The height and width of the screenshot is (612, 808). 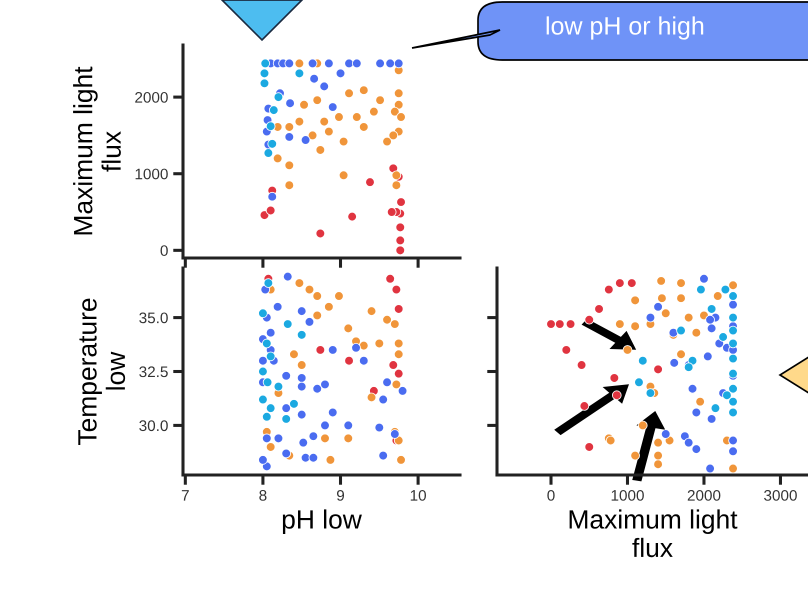 I want to click on y-tick-label: 32.5, so click(x=153, y=372).